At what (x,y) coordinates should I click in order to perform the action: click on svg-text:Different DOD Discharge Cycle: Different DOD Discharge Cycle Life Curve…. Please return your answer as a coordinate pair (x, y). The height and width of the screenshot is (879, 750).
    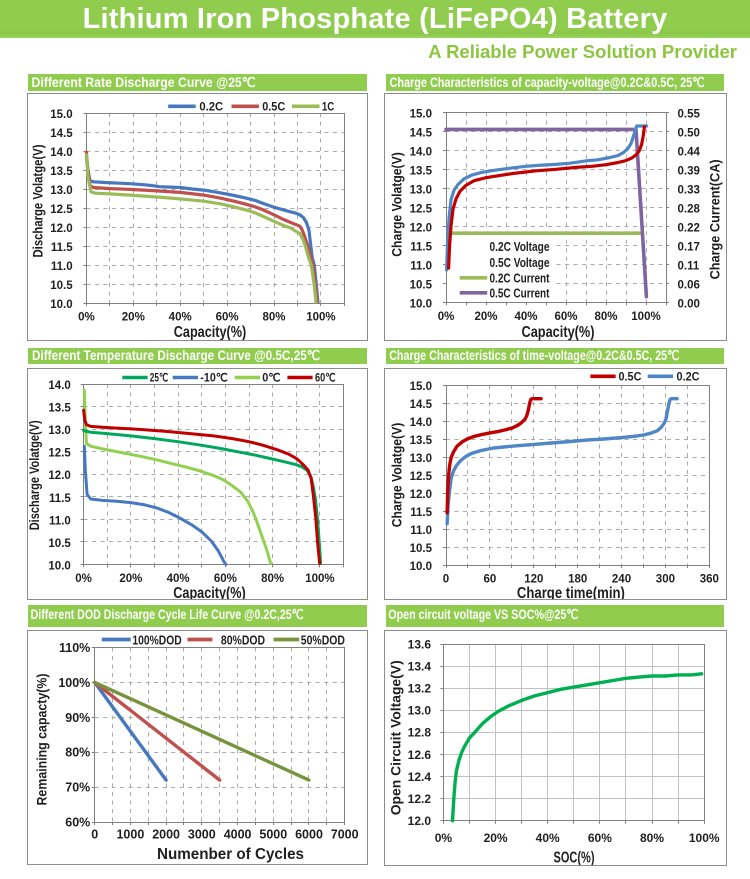
    Looking at the image, I should click on (167, 614).